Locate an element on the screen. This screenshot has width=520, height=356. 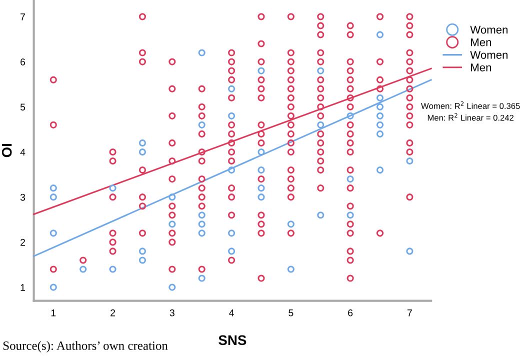
annotation: Men: R$^{2}$ Linear = 0.242 is located at coordinates (471, 117).